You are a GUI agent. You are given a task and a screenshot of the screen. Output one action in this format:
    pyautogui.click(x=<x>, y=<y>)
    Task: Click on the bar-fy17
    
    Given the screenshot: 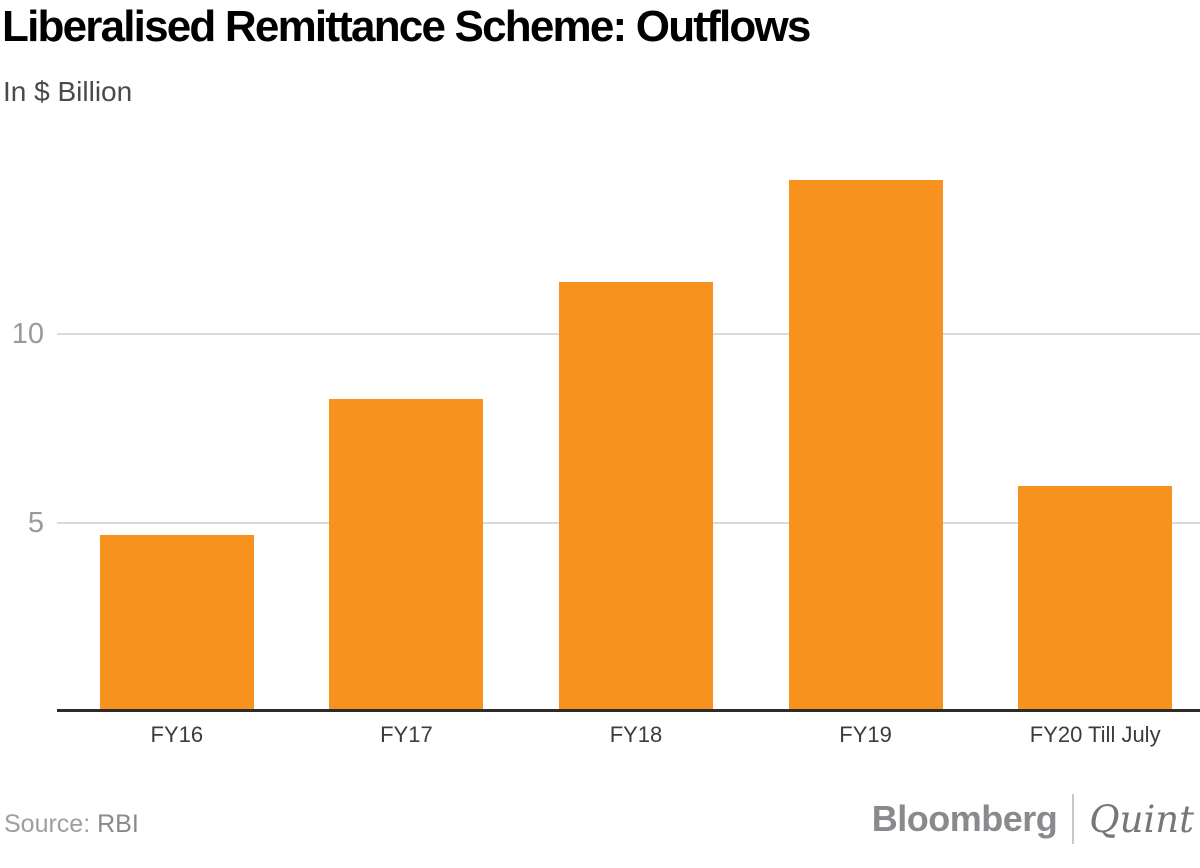 What is the action you would take?
    pyautogui.click(x=406, y=554)
    